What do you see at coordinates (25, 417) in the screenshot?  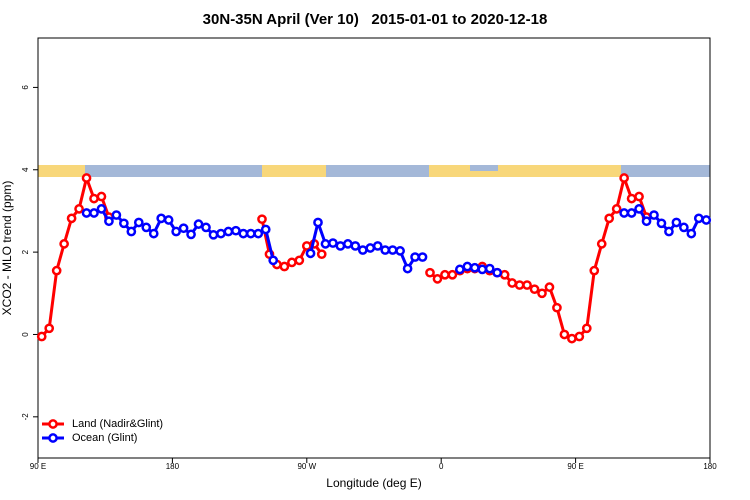 I see `y-tick-label: -2` at bounding box center [25, 417].